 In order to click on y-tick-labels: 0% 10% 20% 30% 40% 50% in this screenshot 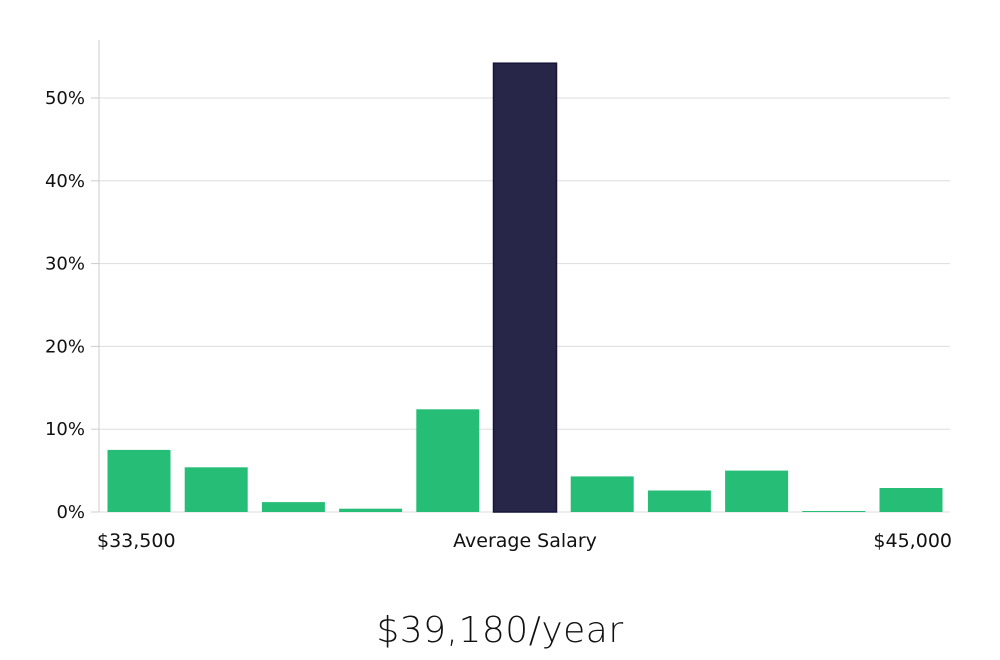, I will do `click(65, 305)`.